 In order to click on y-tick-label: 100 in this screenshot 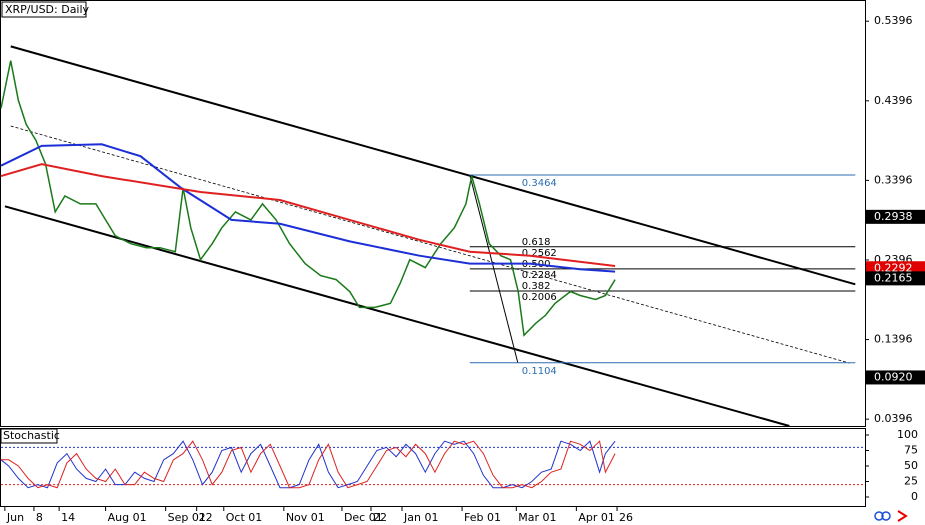, I will do `click(907, 434)`.